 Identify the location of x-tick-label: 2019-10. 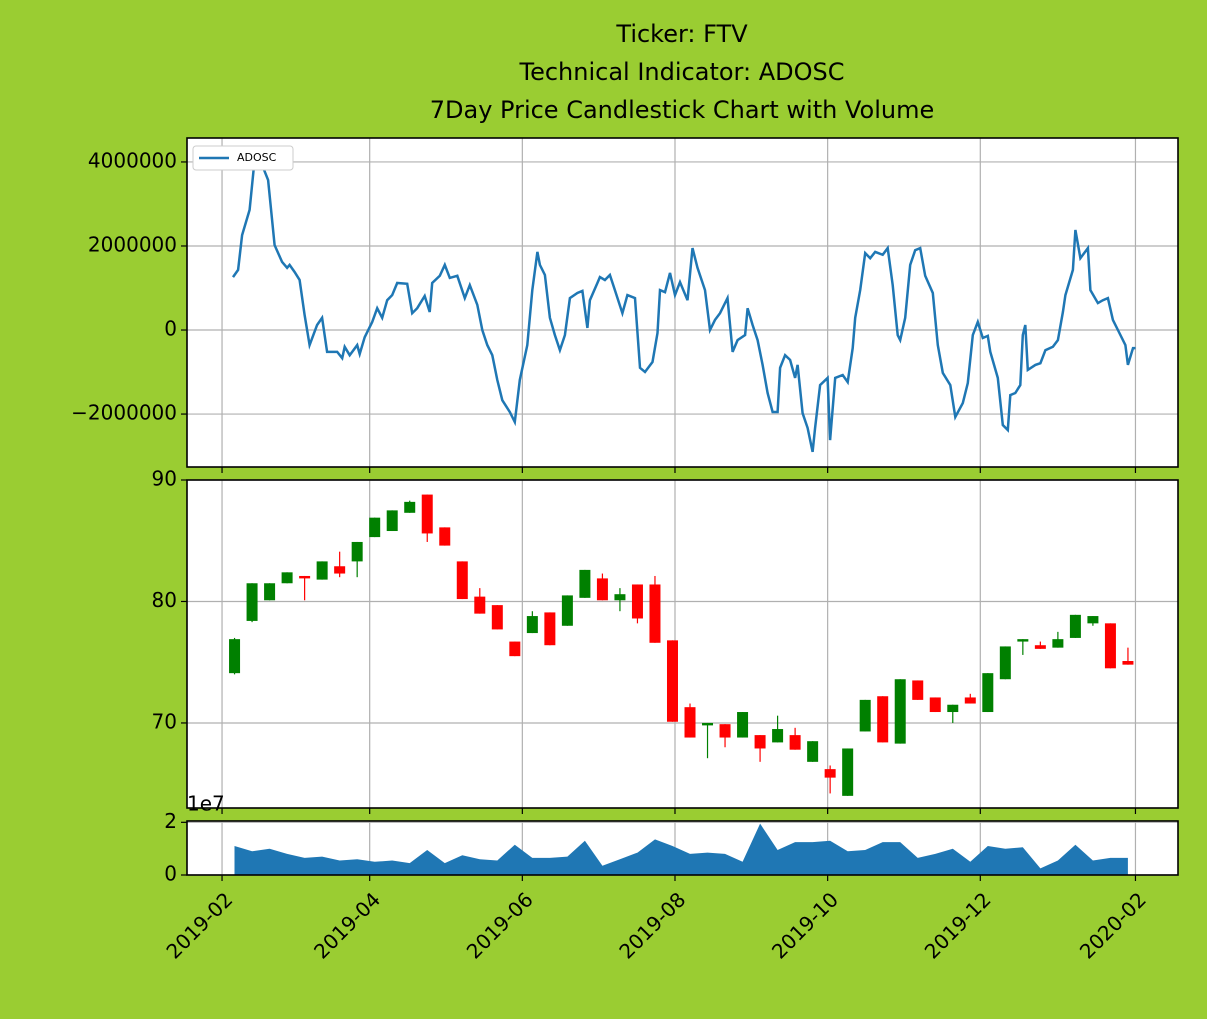
(805, 925).